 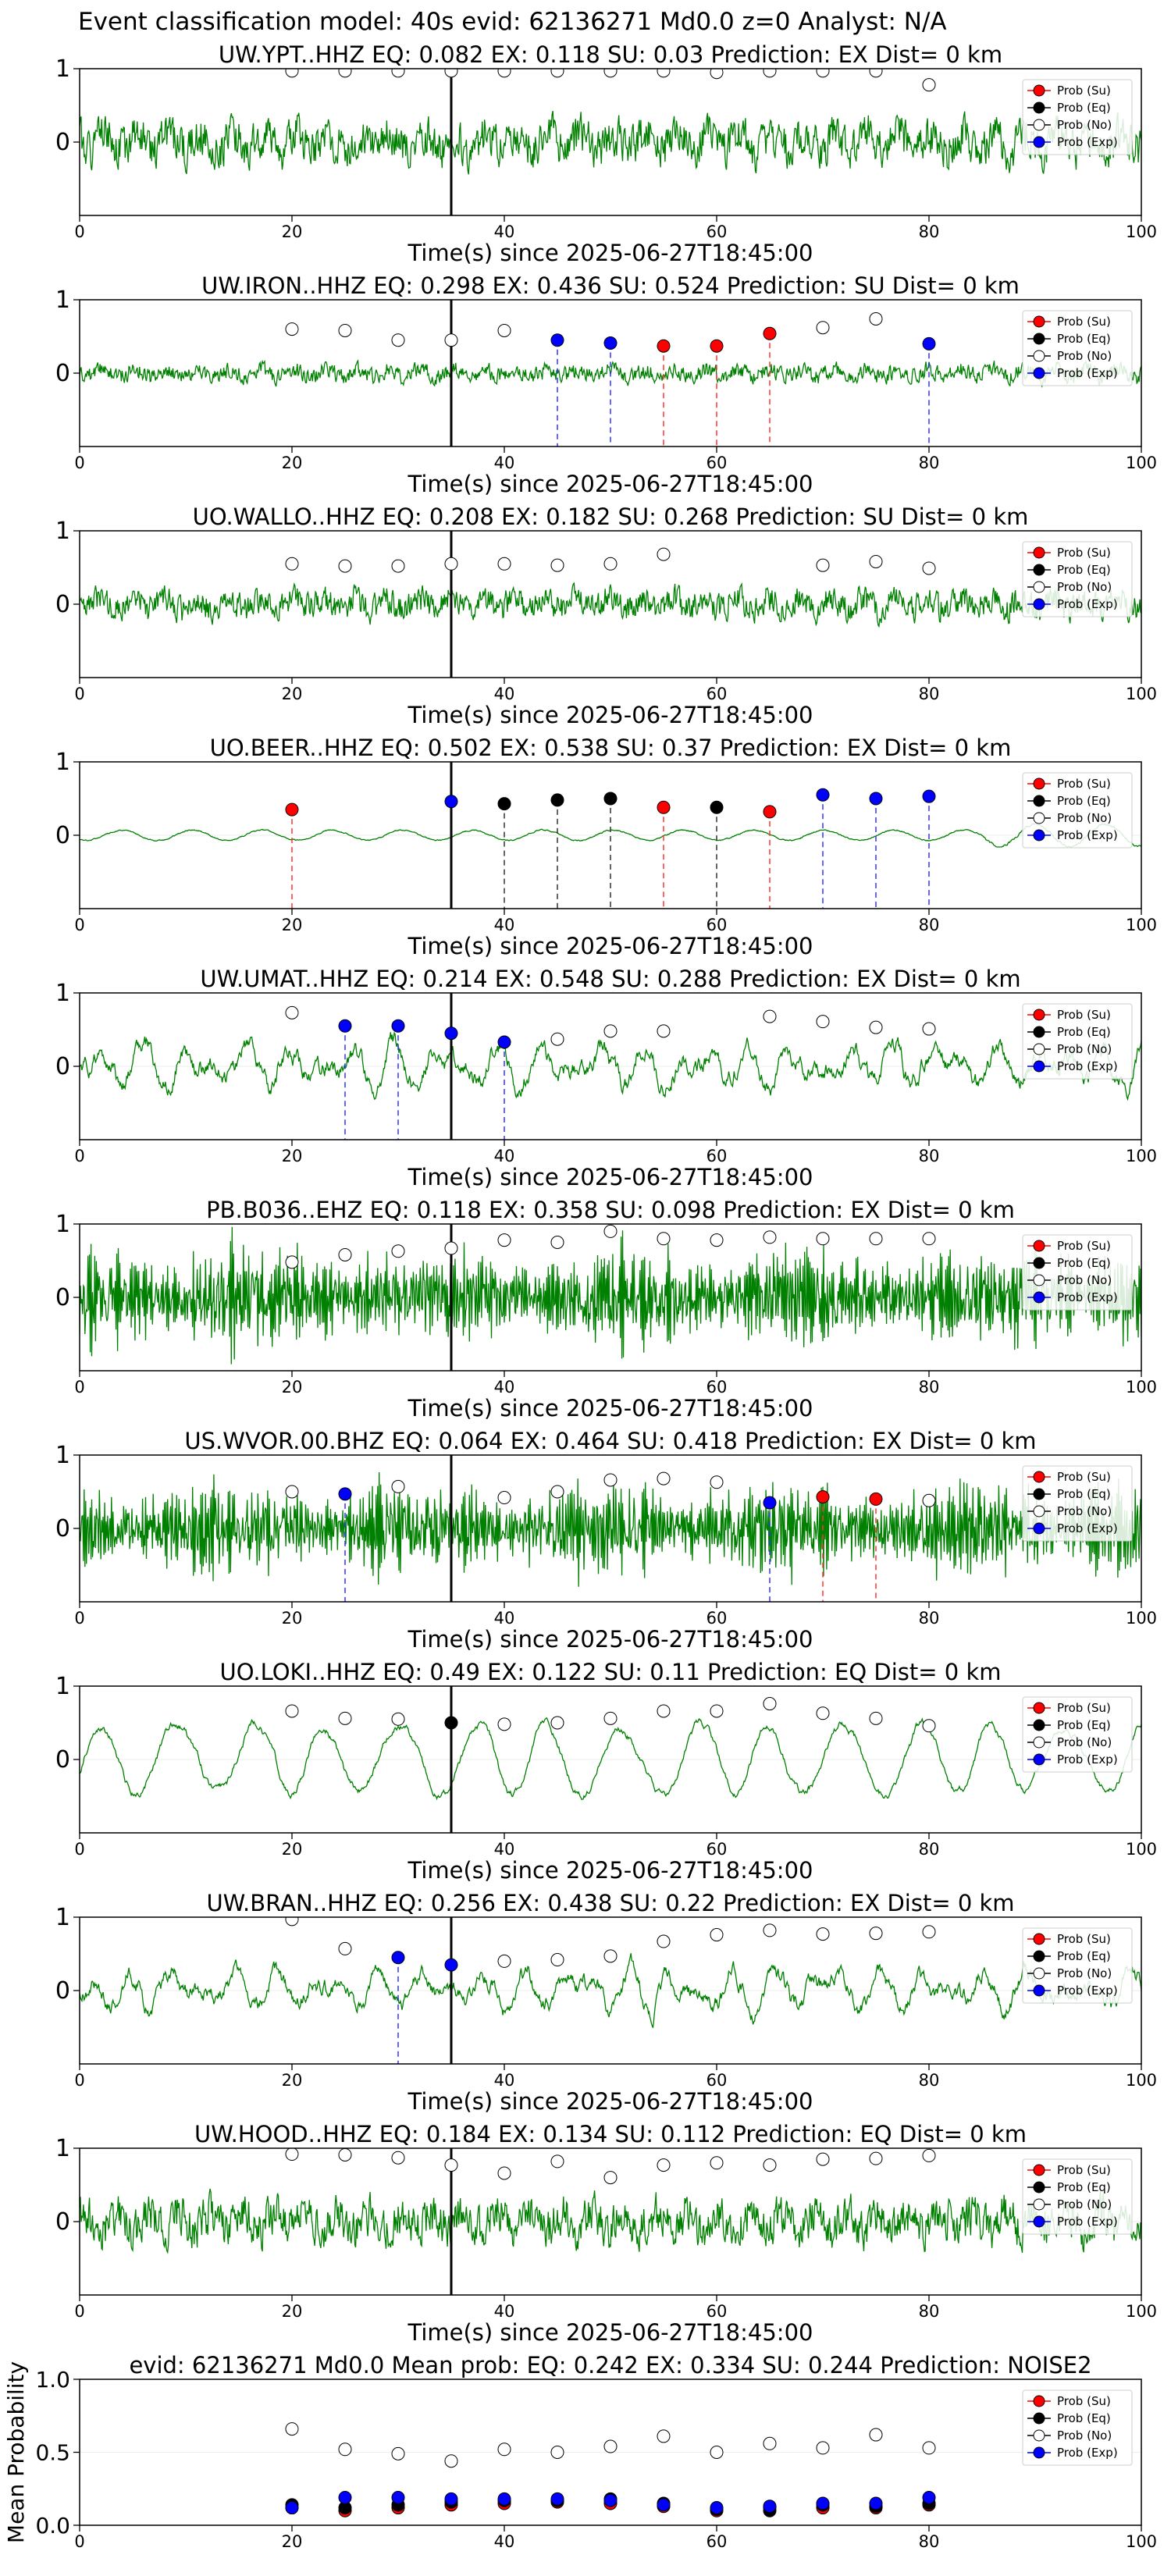 What do you see at coordinates (1084, 1742) in the screenshot?
I see `legend-label-no: Prob (No)` at bounding box center [1084, 1742].